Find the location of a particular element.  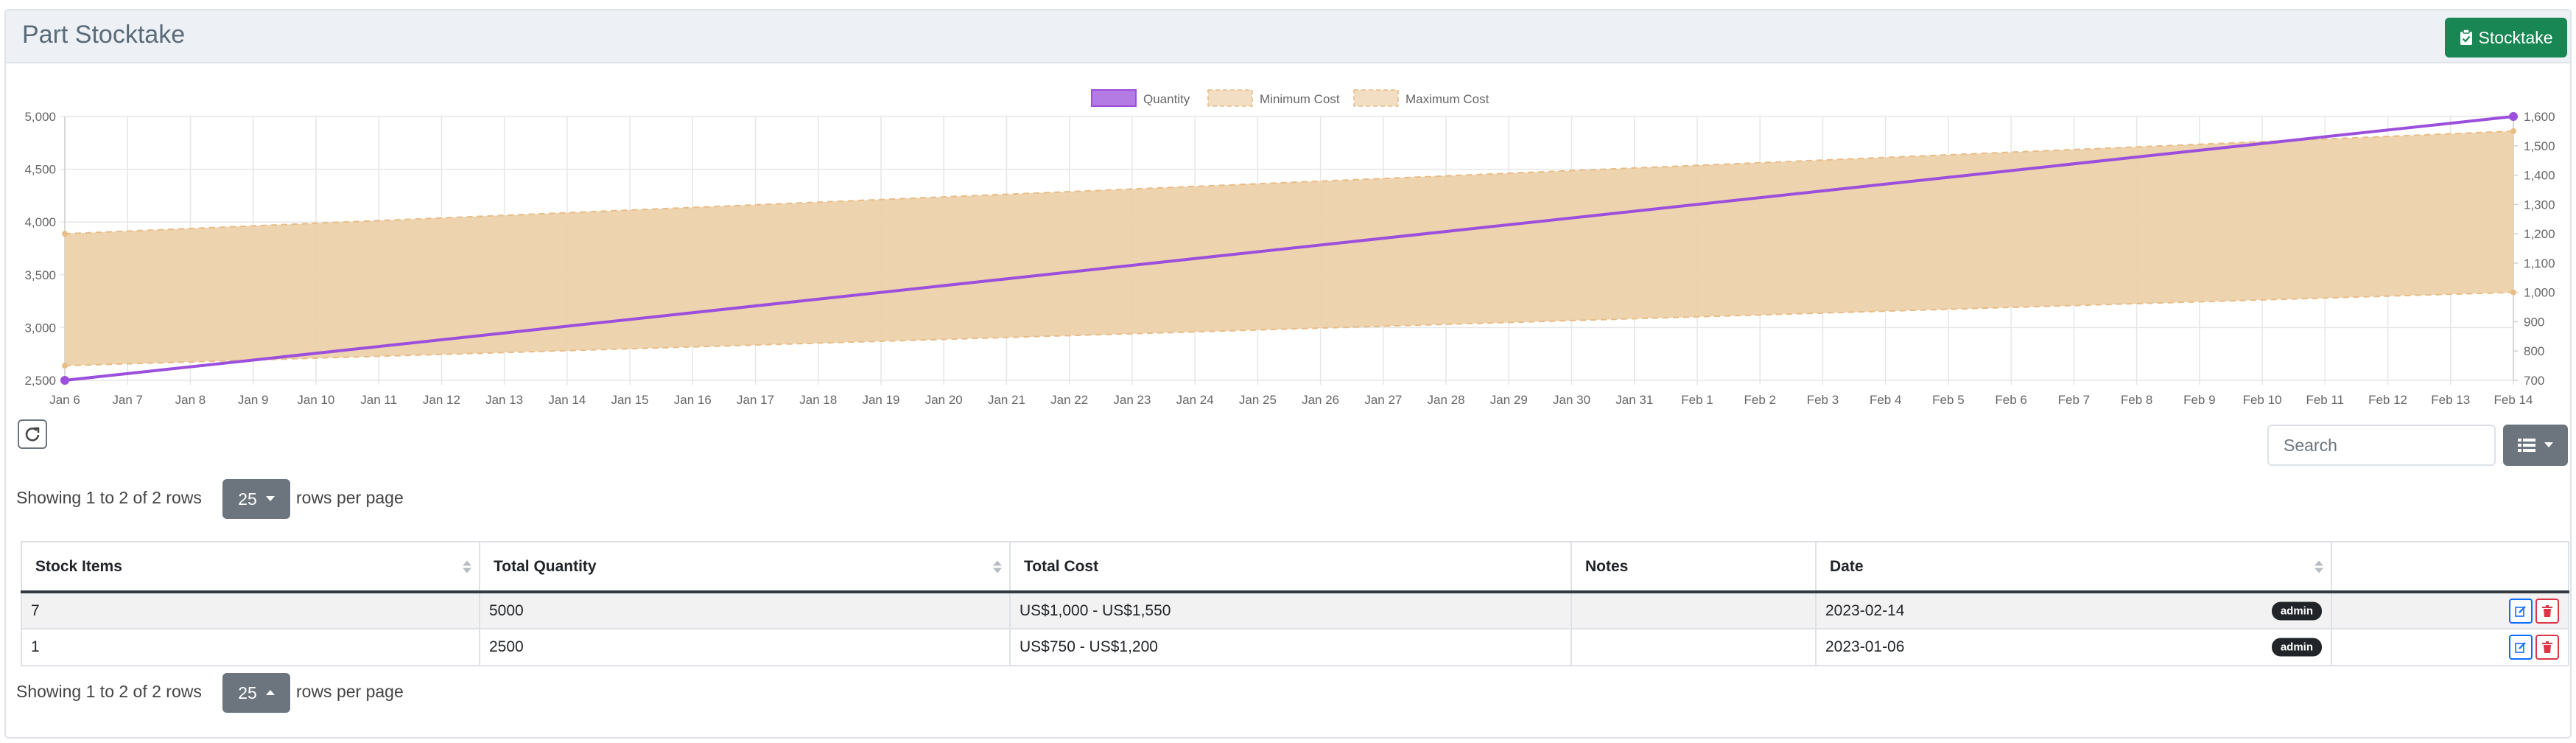

x-tick-label: Feb 3 is located at coordinates (1823, 399).